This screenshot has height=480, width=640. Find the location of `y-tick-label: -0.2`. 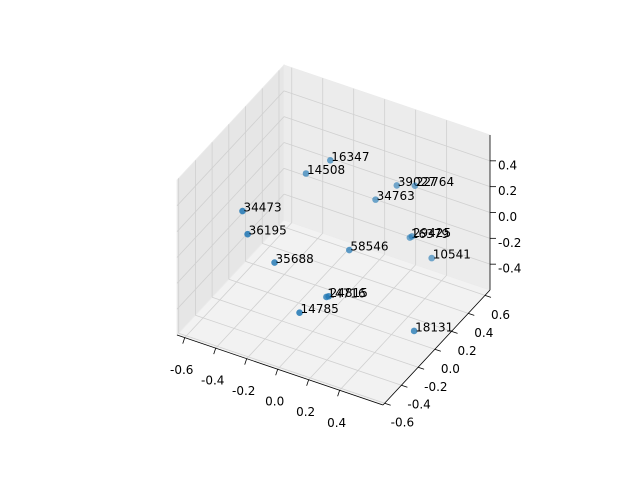

y-tick-label: -0.2 is located at coordinates (435, 387).